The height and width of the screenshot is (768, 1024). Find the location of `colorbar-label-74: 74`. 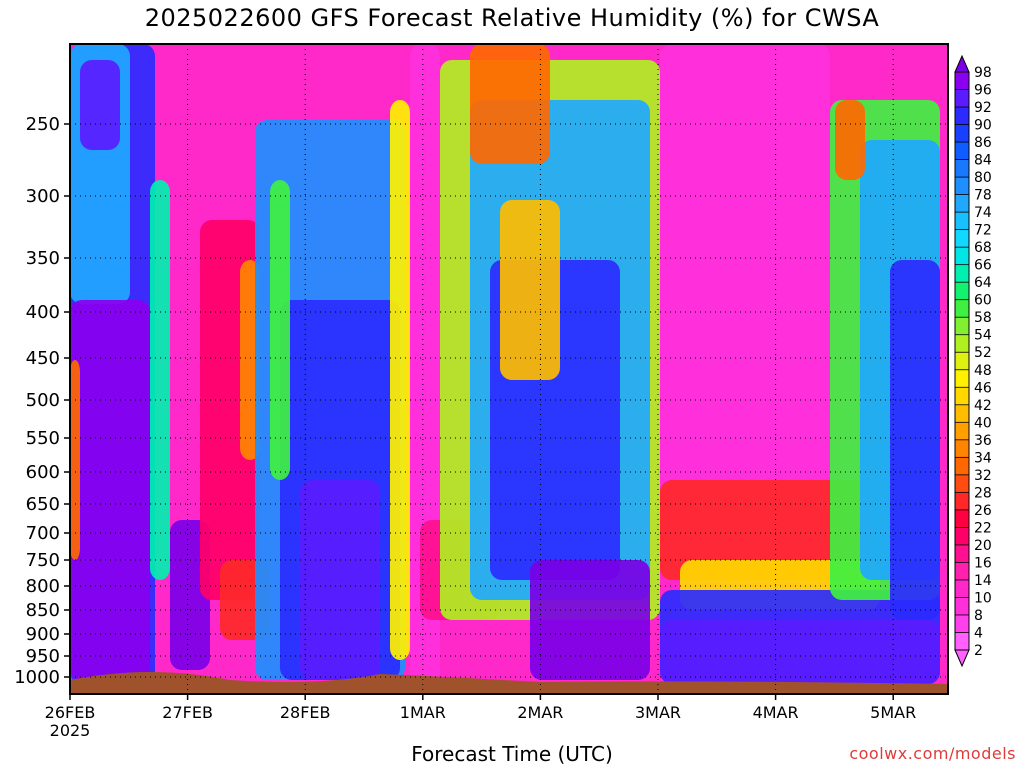

colorbar-label-74: 74 is located at coordinates (983, 213).